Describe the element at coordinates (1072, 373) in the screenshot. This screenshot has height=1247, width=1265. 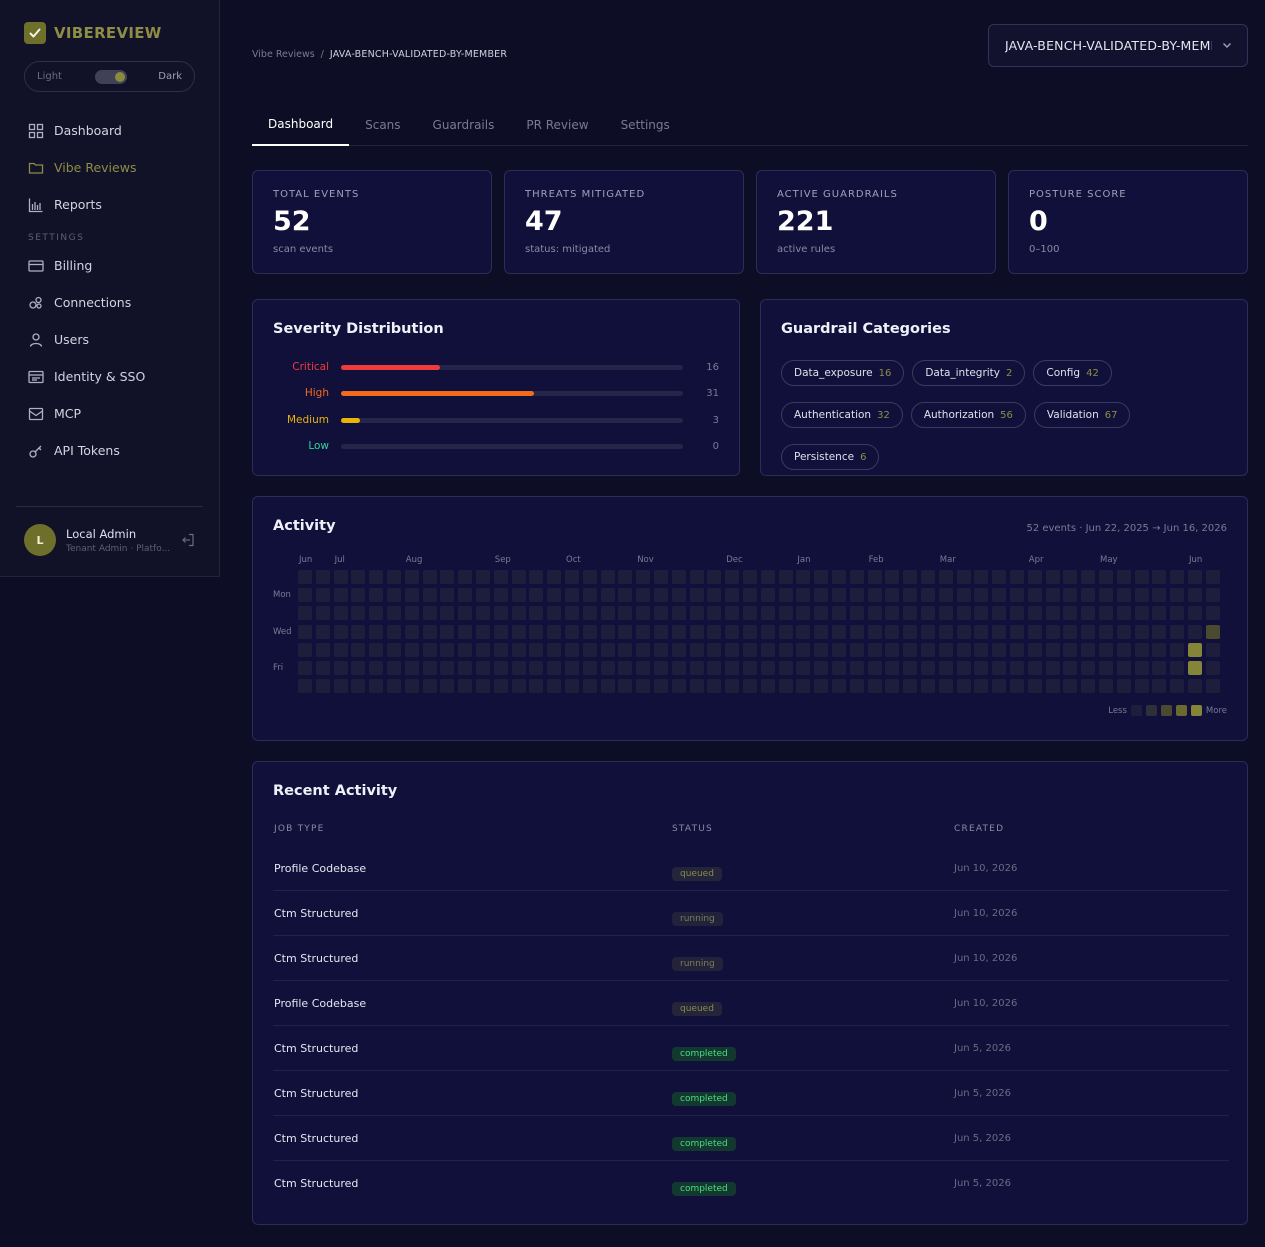
I see `category-chip: Config 42` at that location.